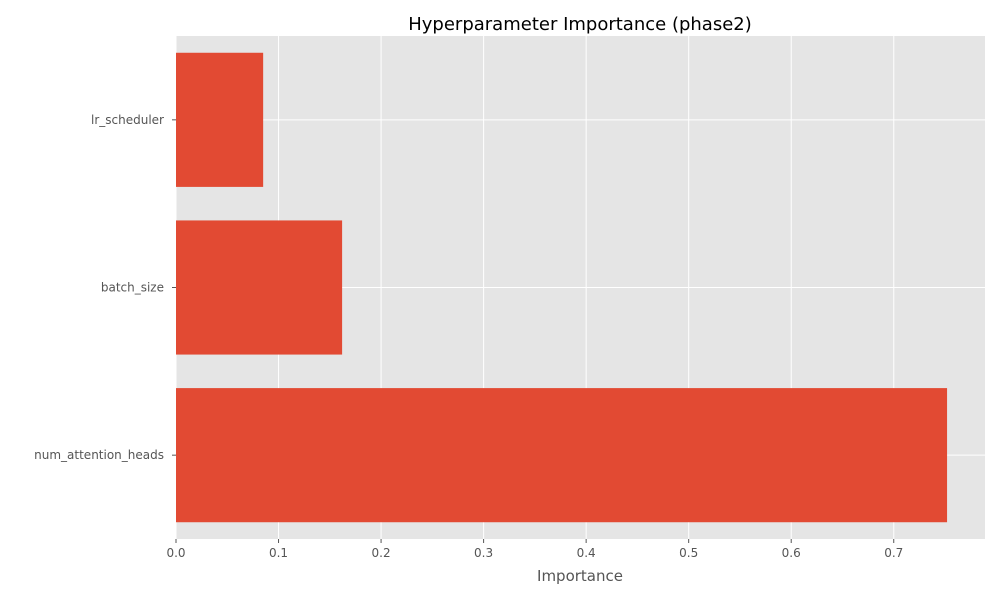 The image size is (1000, 605). Describe the element at coordinates (175, 553) in the screenshot. I see `x-tick-label: 0.0` at that location.